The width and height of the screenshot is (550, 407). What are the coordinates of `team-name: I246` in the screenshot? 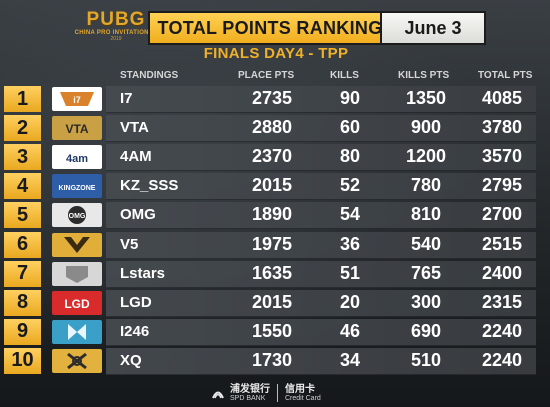 It's located at (135, 331).